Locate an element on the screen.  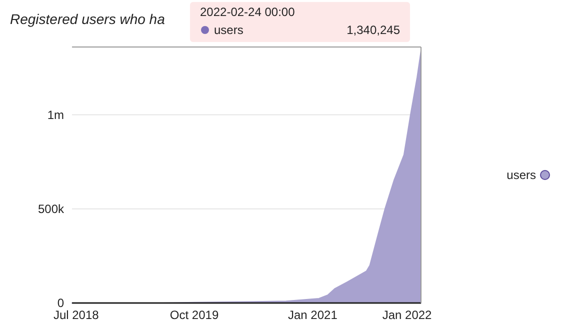
y-tick-label: 0 is located at coordinates (60, 303).